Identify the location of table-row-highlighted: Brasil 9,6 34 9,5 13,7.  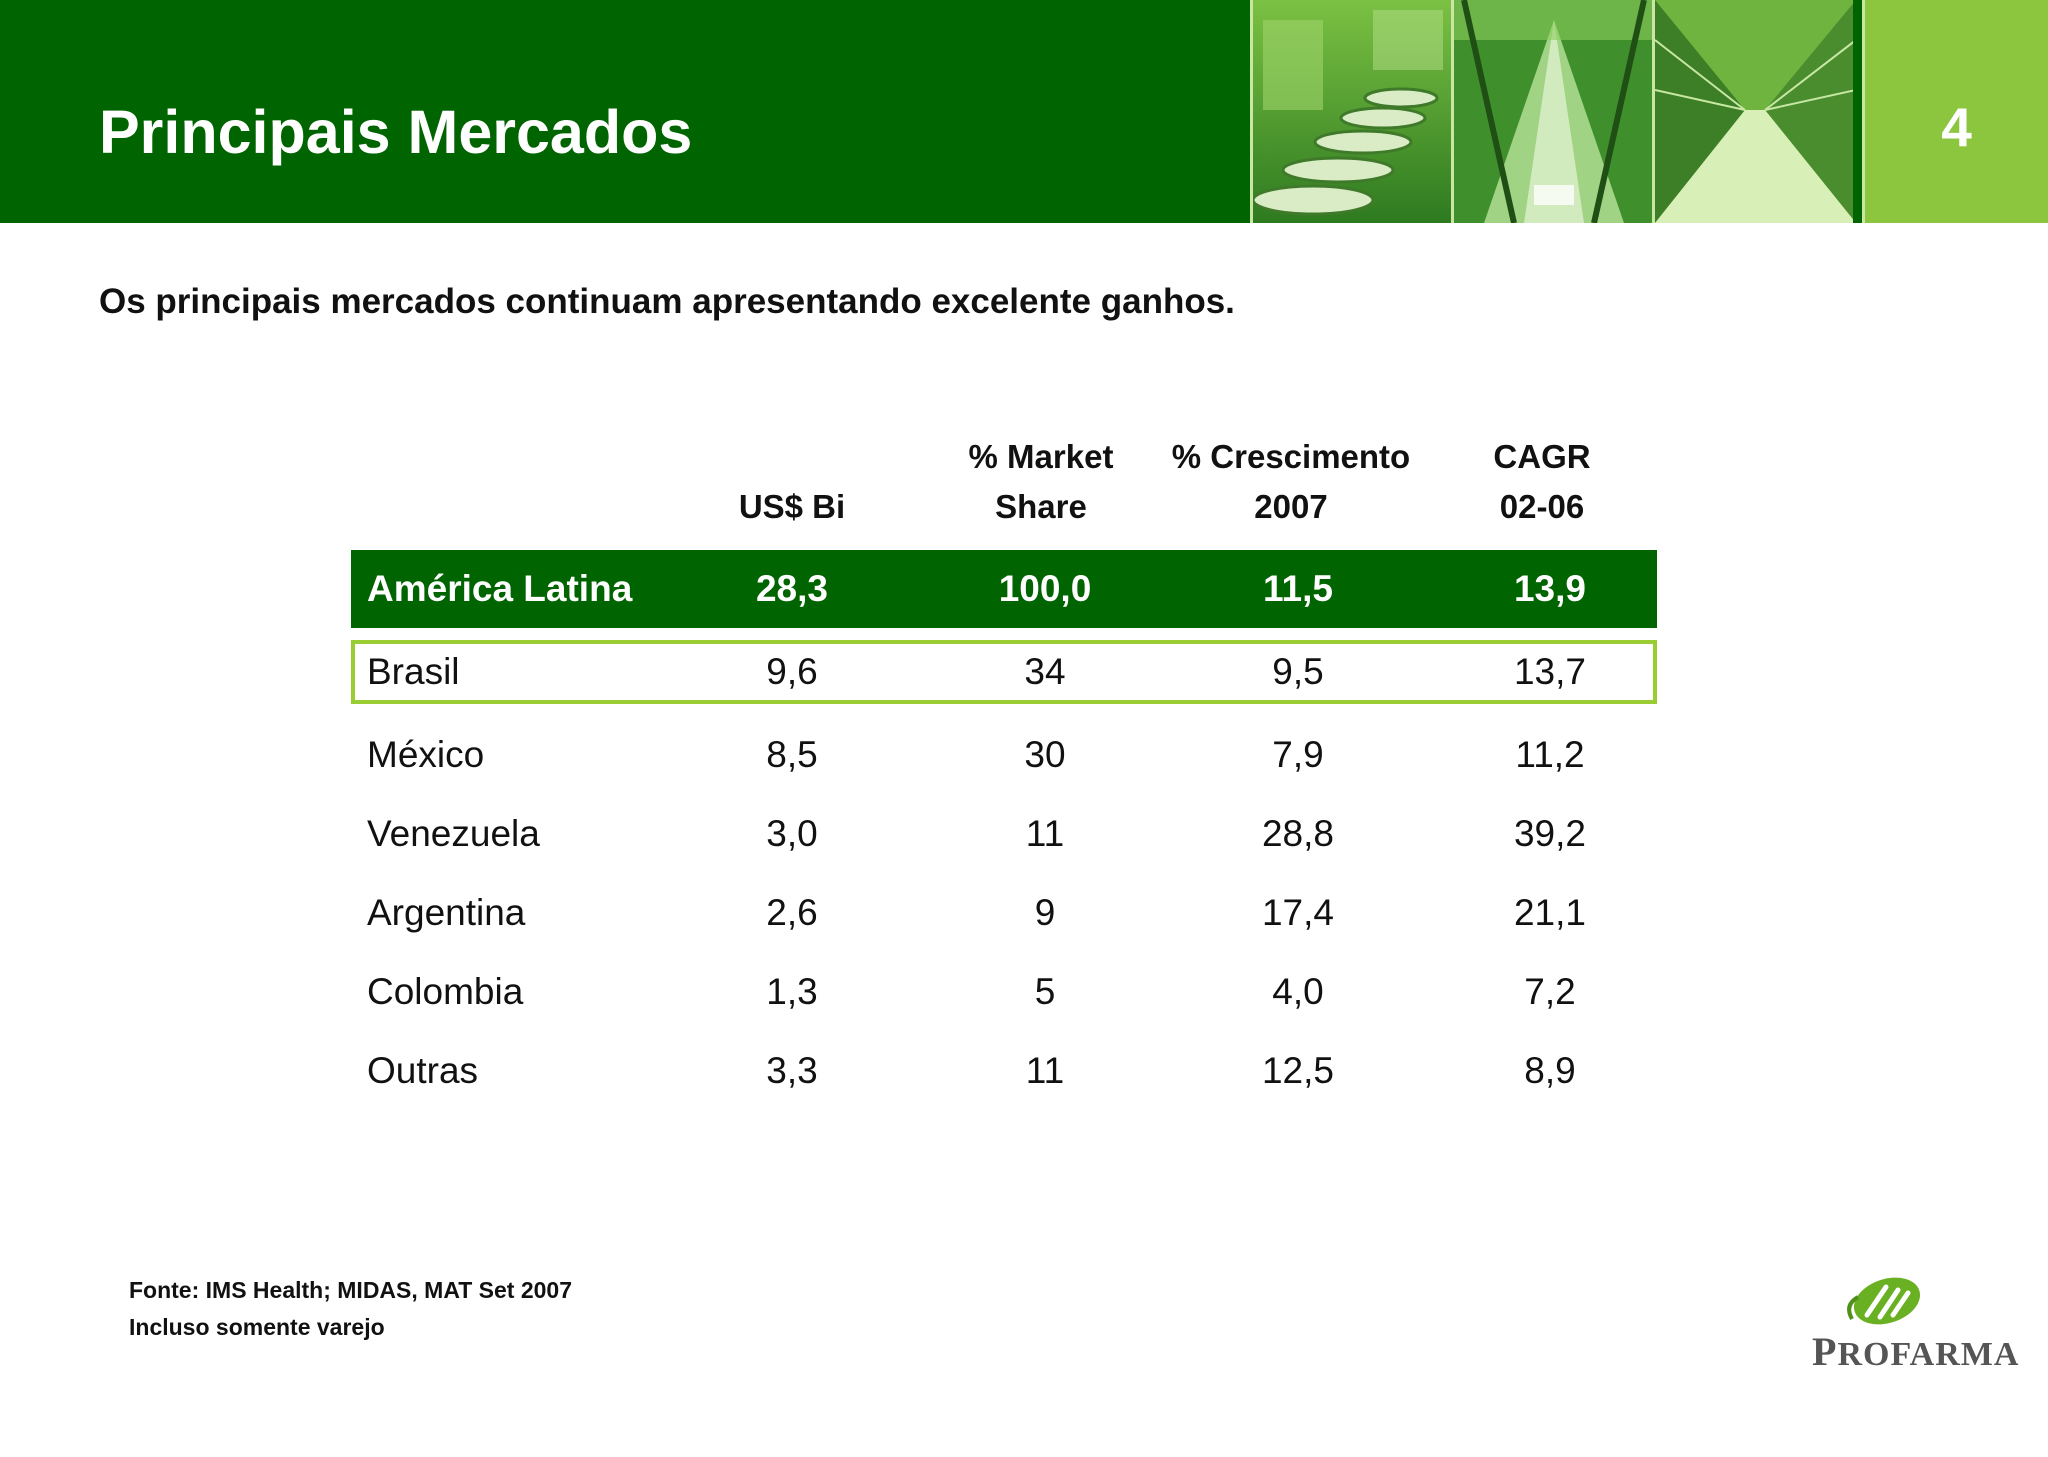
(1004, 672).